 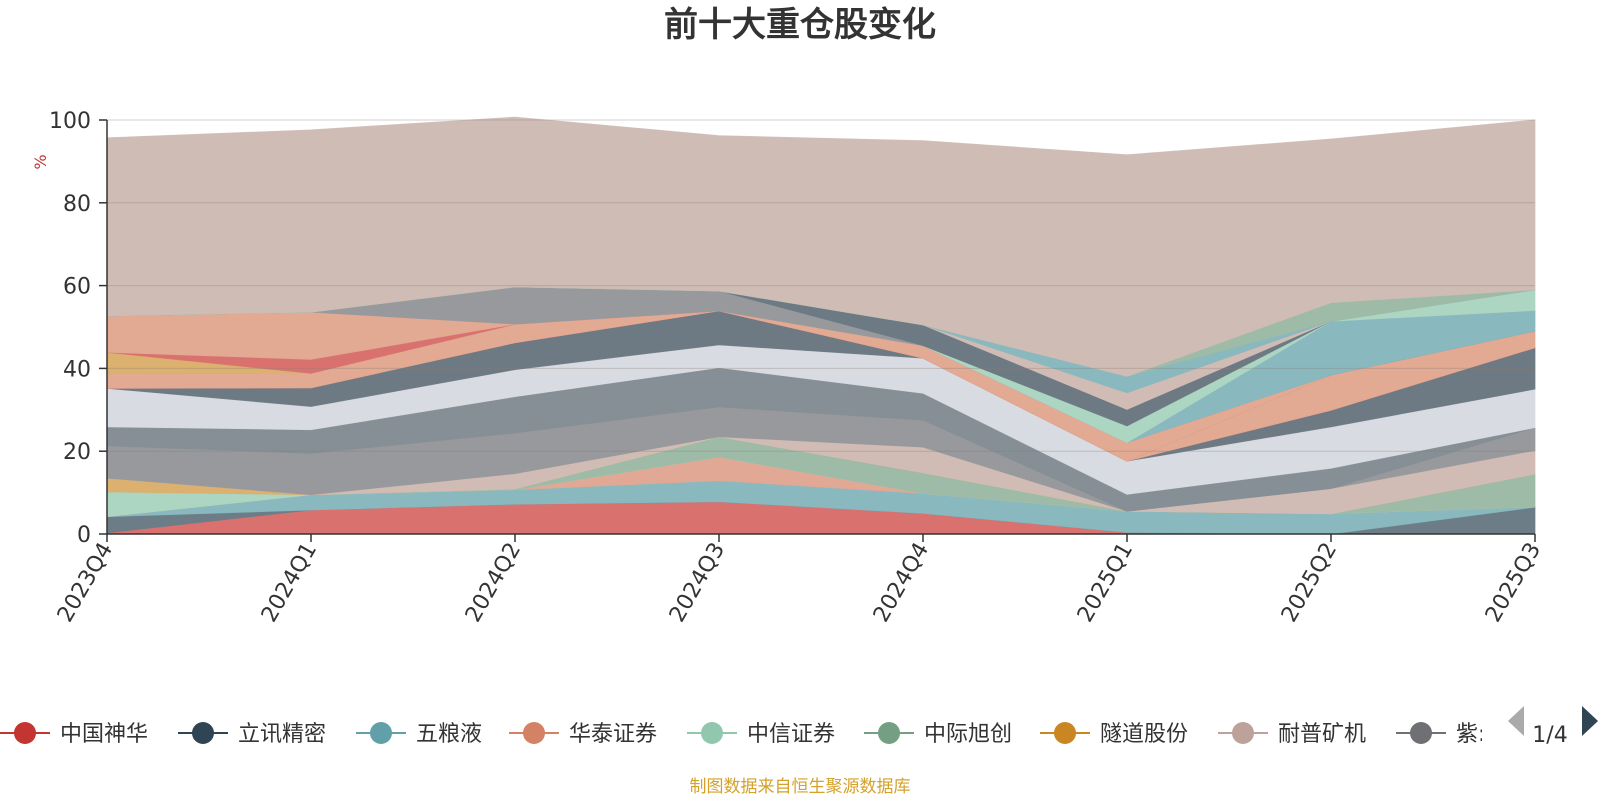 What do you see at coordinates (1470, 734) in the screenshot?
I see `legend-label: 紫:` at bounding box center [1470, 734].